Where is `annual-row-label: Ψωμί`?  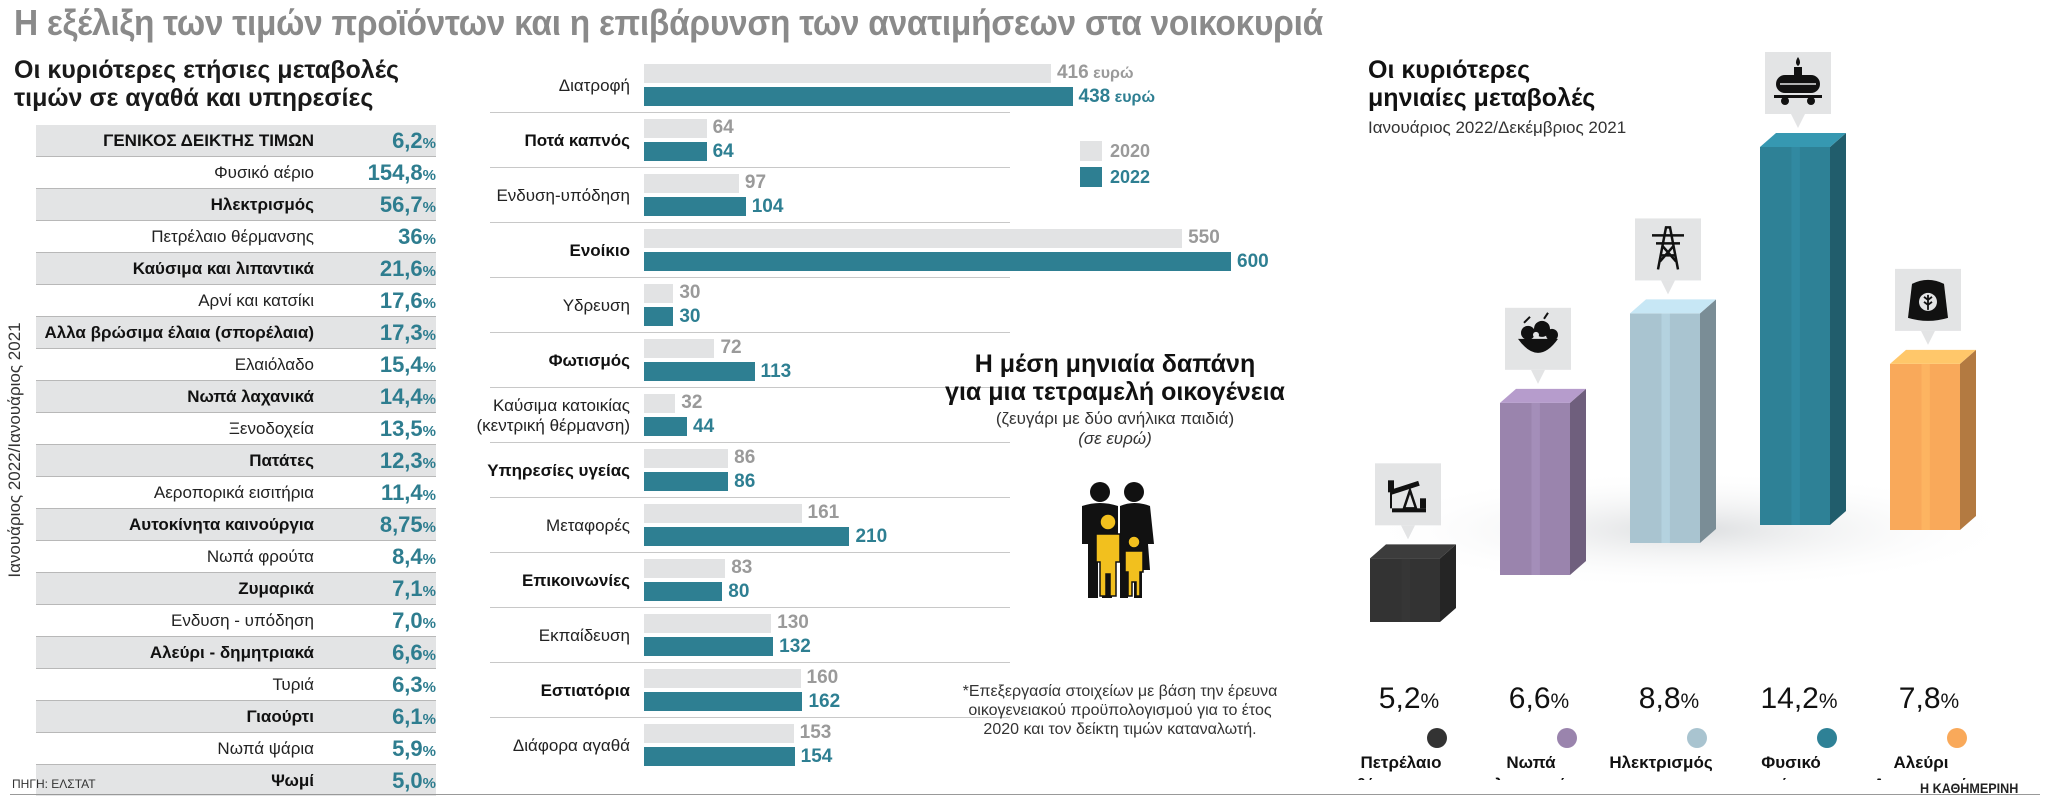 annual-row-label: Ψωμί is located at coordinates (292, 780).